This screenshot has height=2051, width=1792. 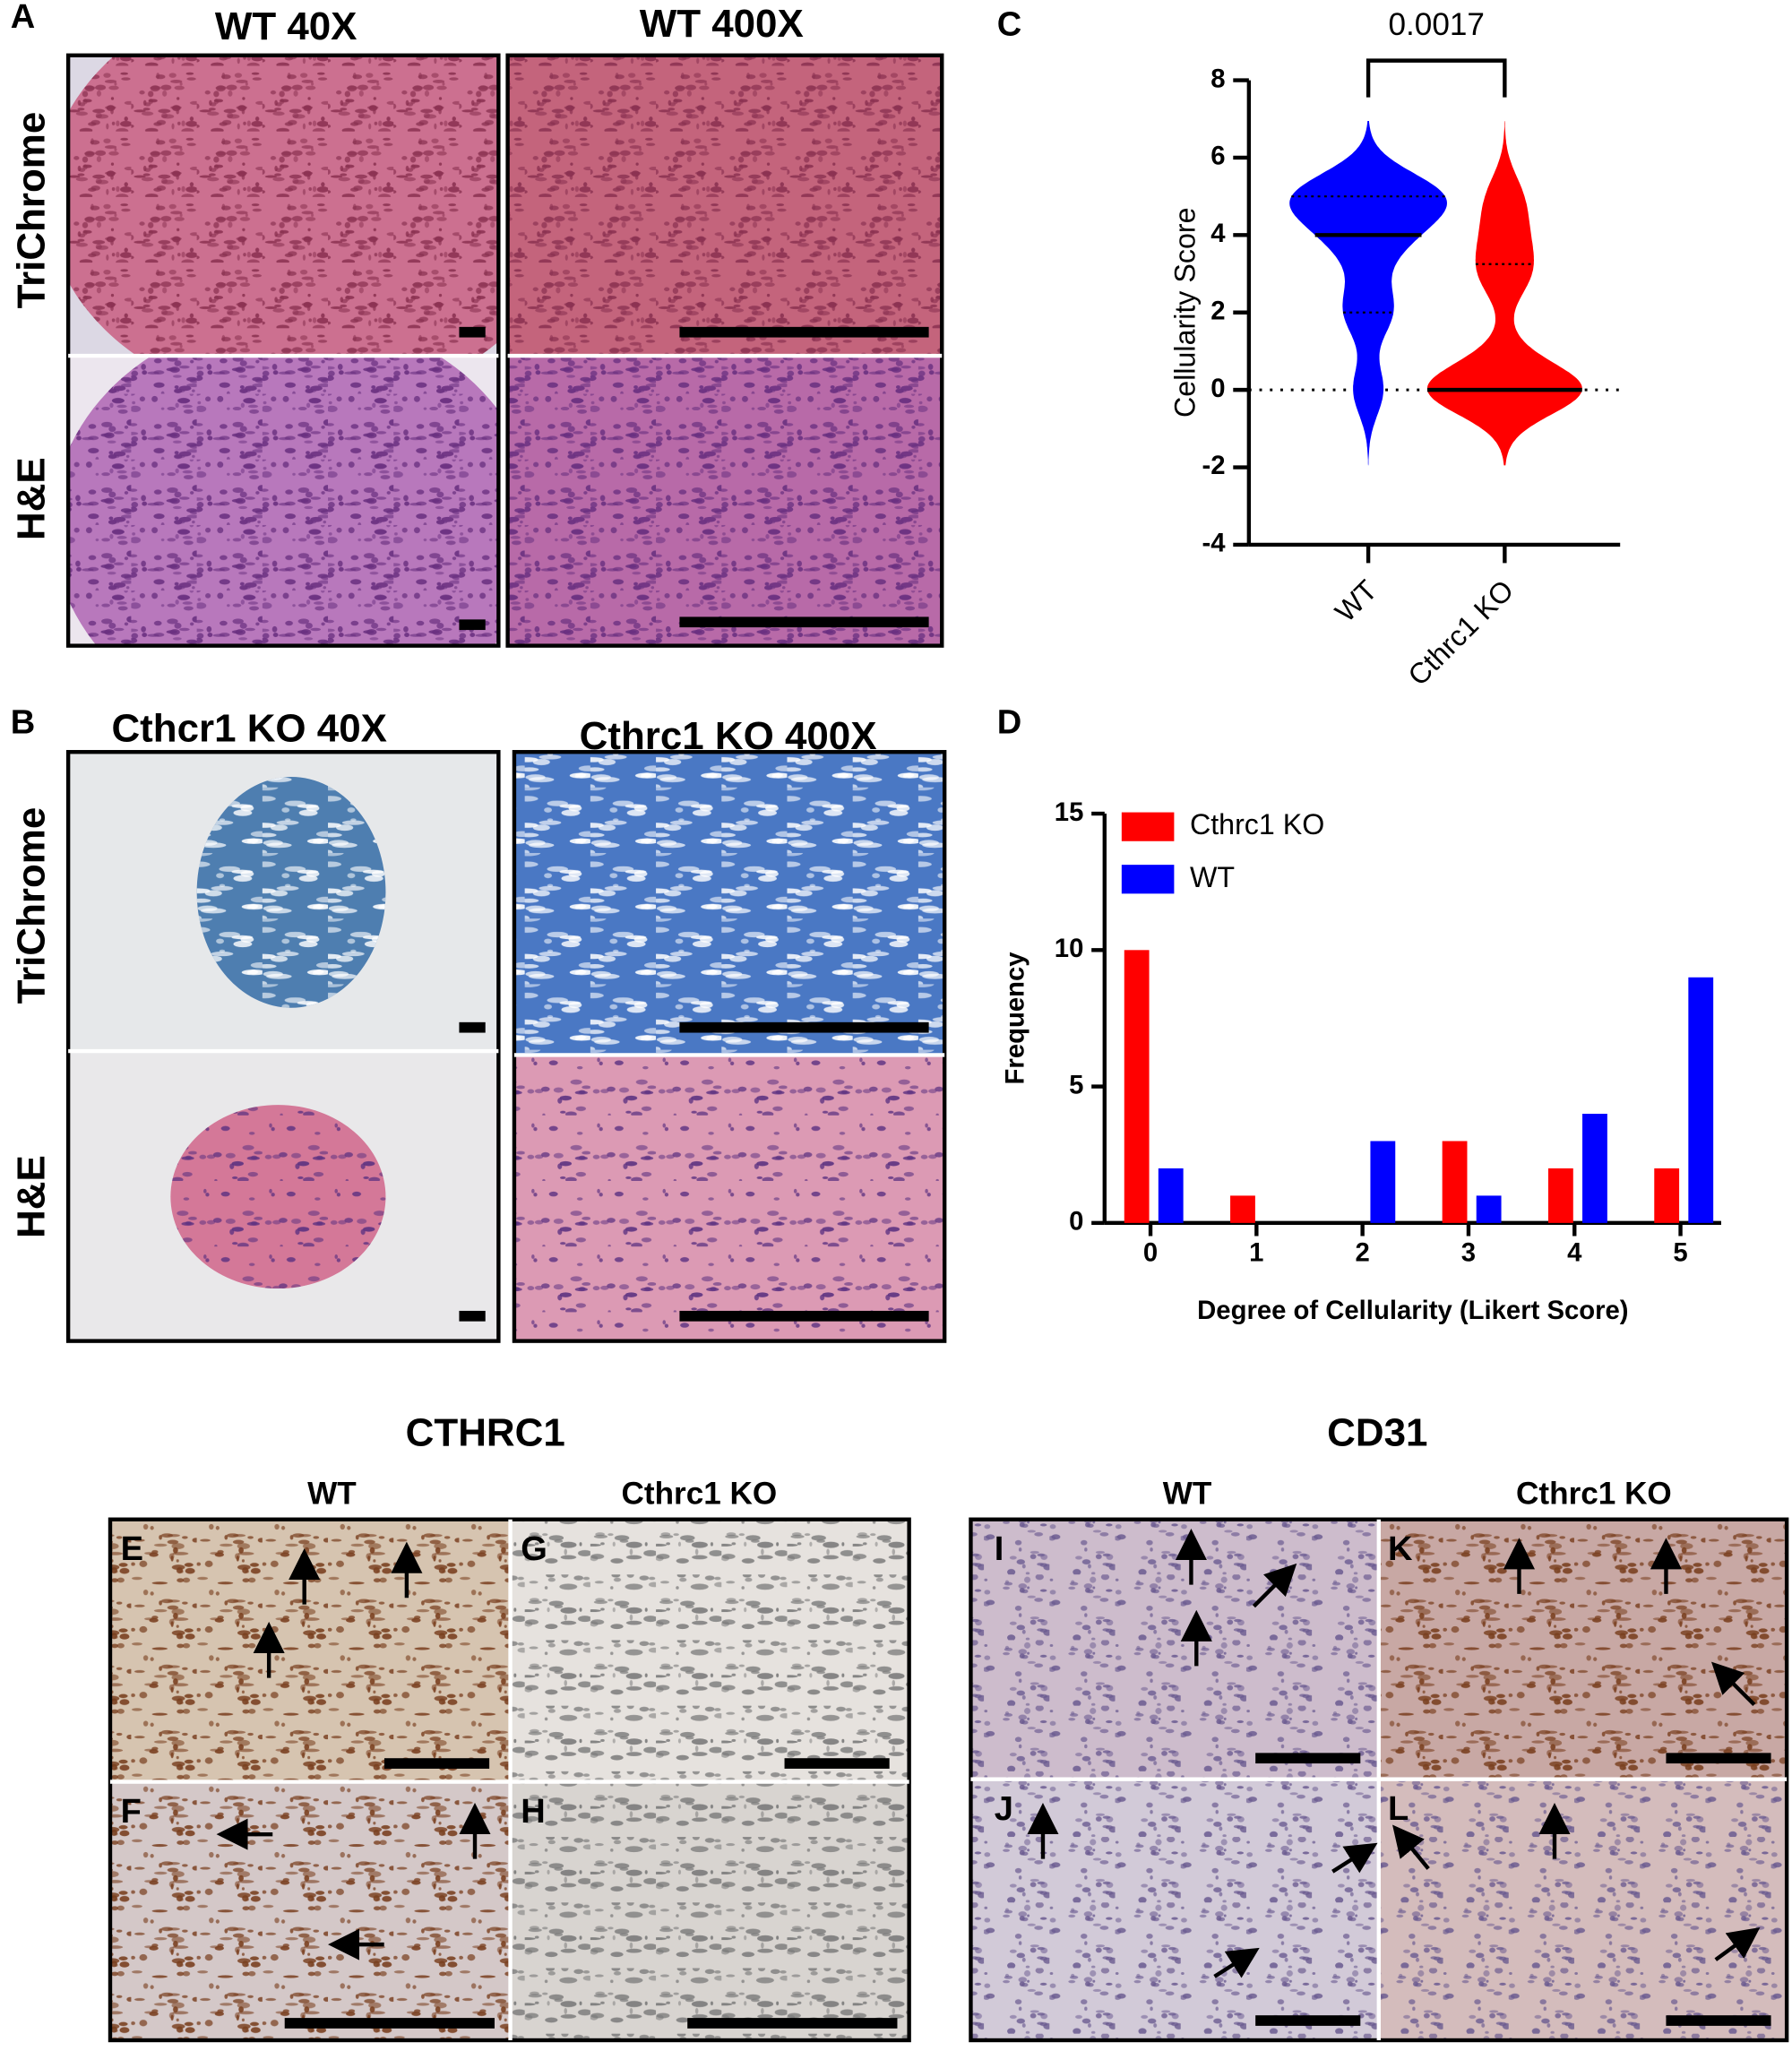 I want to click on header: Cthcr1 KO 40X, so click(x=248, y=728).